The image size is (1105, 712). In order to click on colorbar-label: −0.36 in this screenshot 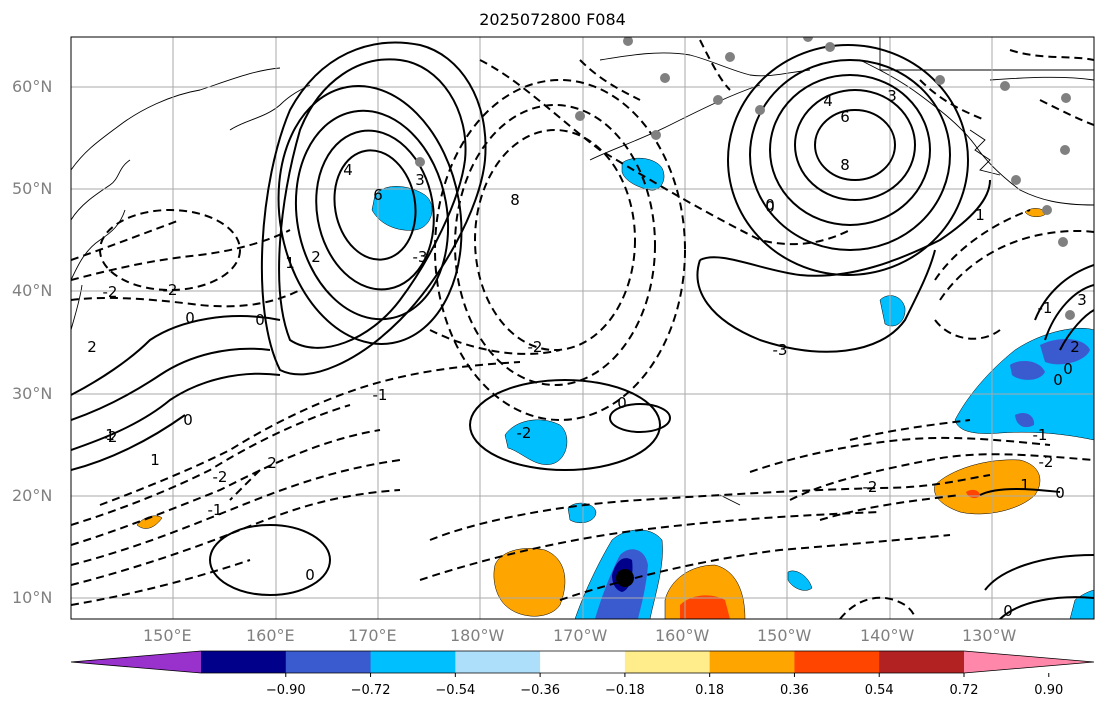, I will do `click(540, 690)`.